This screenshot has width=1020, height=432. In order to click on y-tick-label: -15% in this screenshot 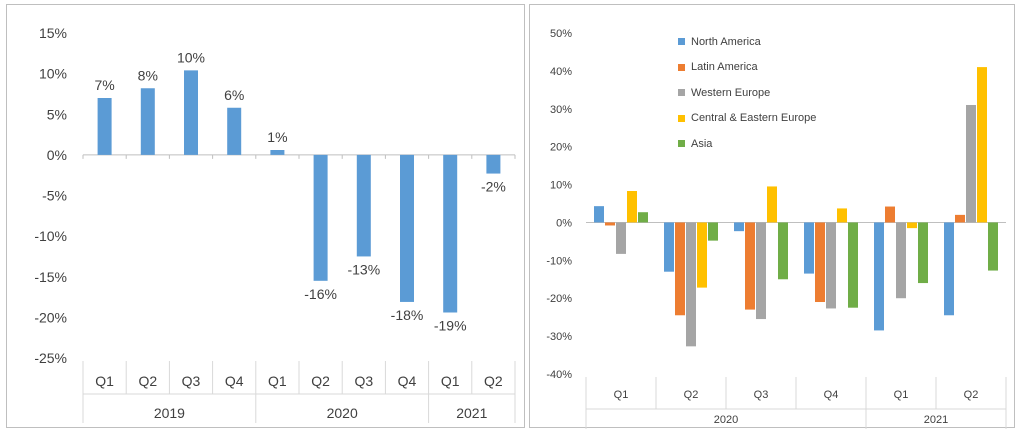, I will do `click(50, 277)`.